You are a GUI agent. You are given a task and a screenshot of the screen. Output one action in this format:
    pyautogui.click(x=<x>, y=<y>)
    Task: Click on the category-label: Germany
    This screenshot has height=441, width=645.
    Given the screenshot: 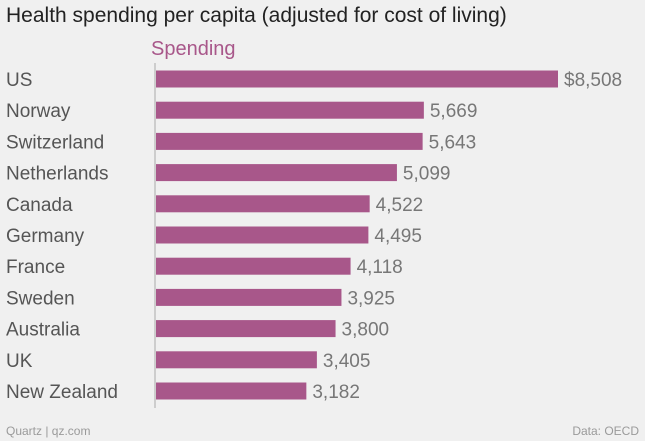 What is the action you would take?
    pyautogui.click(x=45, y=236)
    